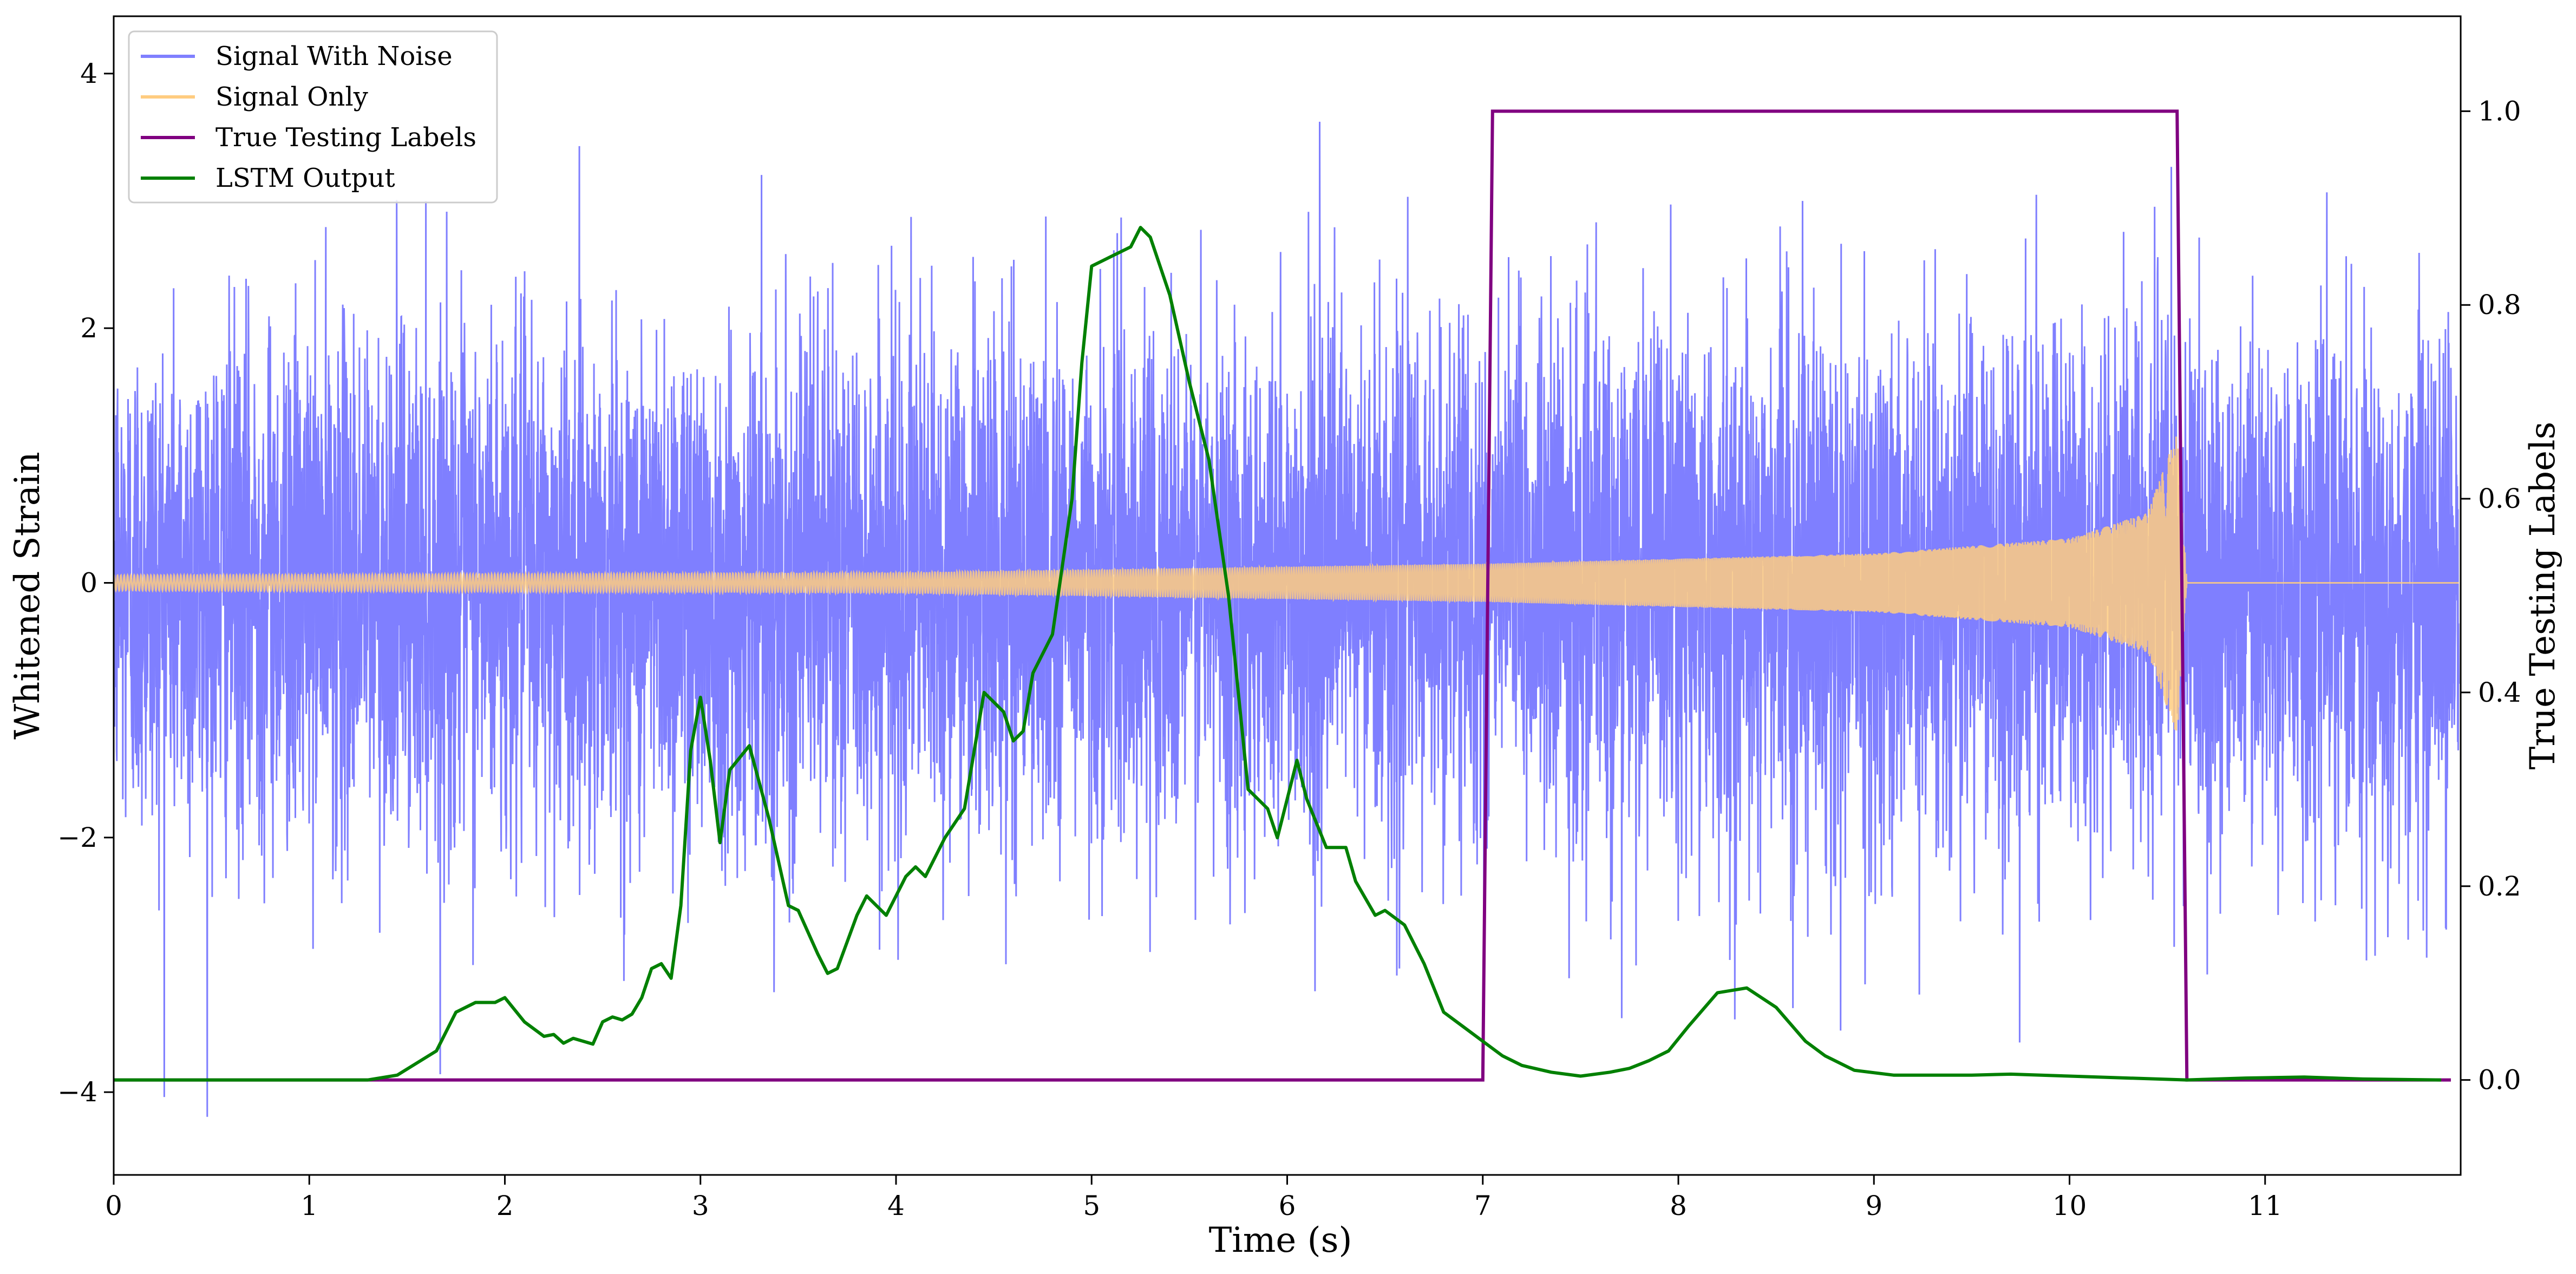  Describe the element at coordinates (305, 178) in the screenshot. I see `legend-label: LSTM Output` at that location.